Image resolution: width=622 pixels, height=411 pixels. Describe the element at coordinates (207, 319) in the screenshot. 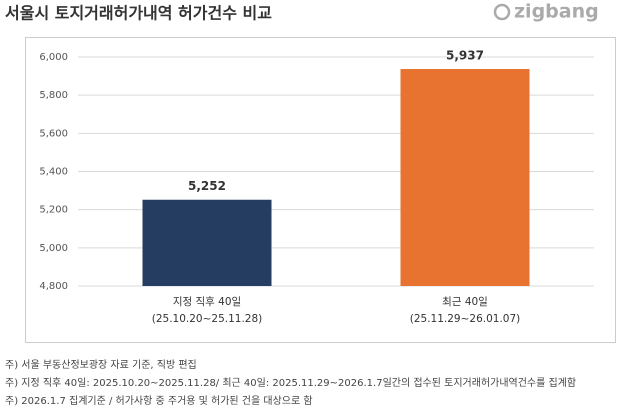

I see `x-tick-period: (25.10.20~25.11.28)` at that location.